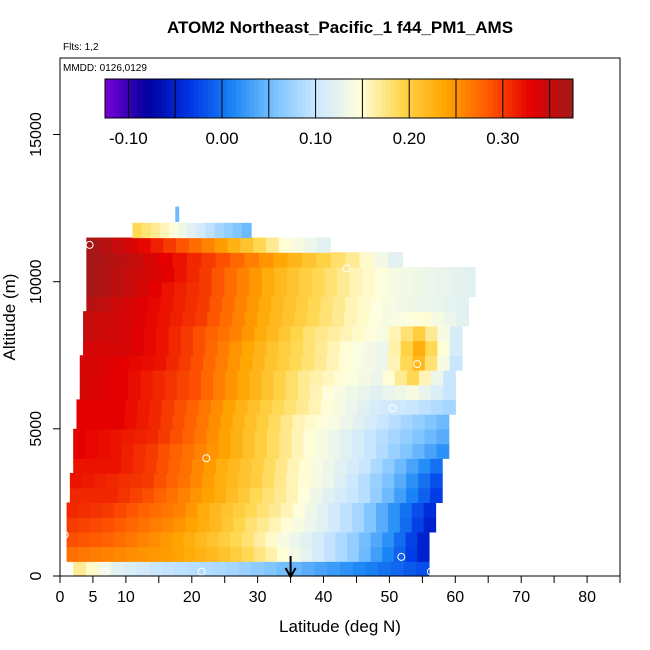 Image resolution: width=650 pixels, height=650 pixels. Describe the element at coordinates (105, 68) in the screenshot. I see `dates-label: MMDD: 0126,0129` at that location.